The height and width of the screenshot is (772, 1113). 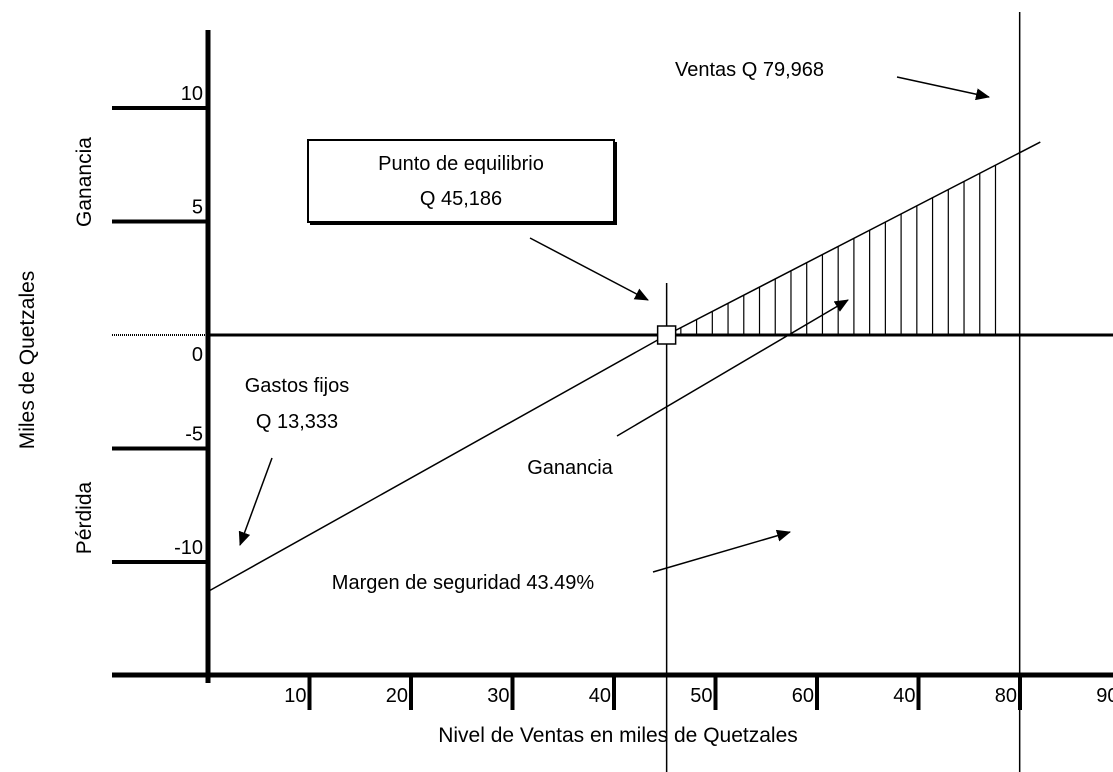 I want to click on y-axis-ticks: 10 5 0 -5 -10, so click(x=160, y=323).